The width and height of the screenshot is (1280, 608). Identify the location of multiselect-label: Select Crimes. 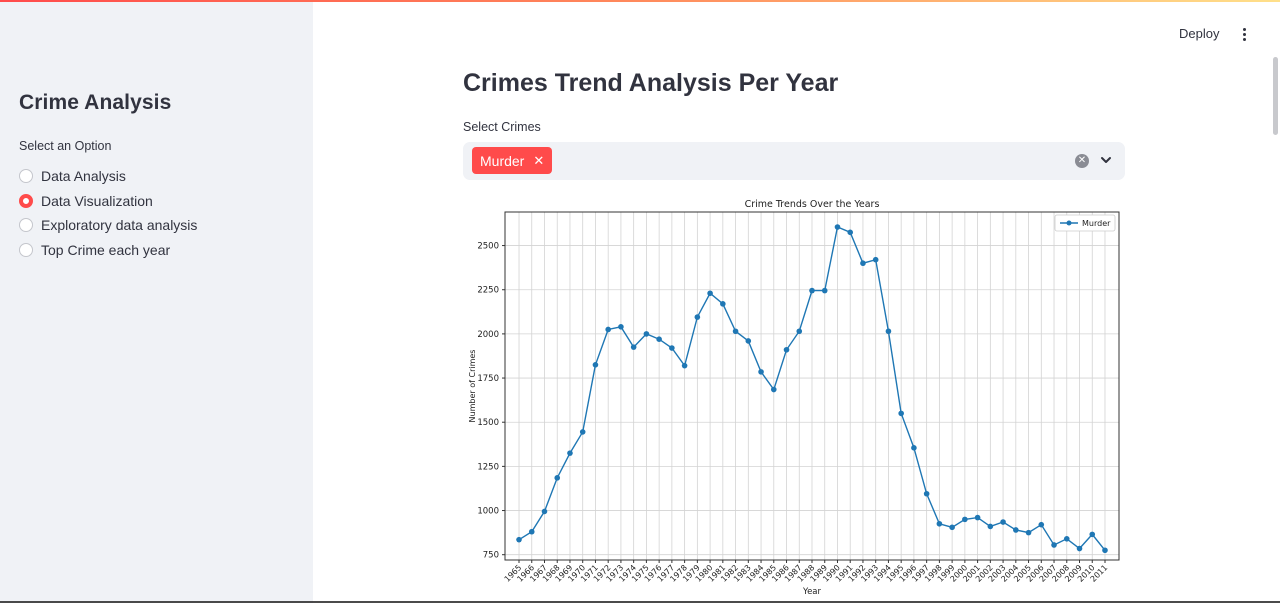
(502, 127).